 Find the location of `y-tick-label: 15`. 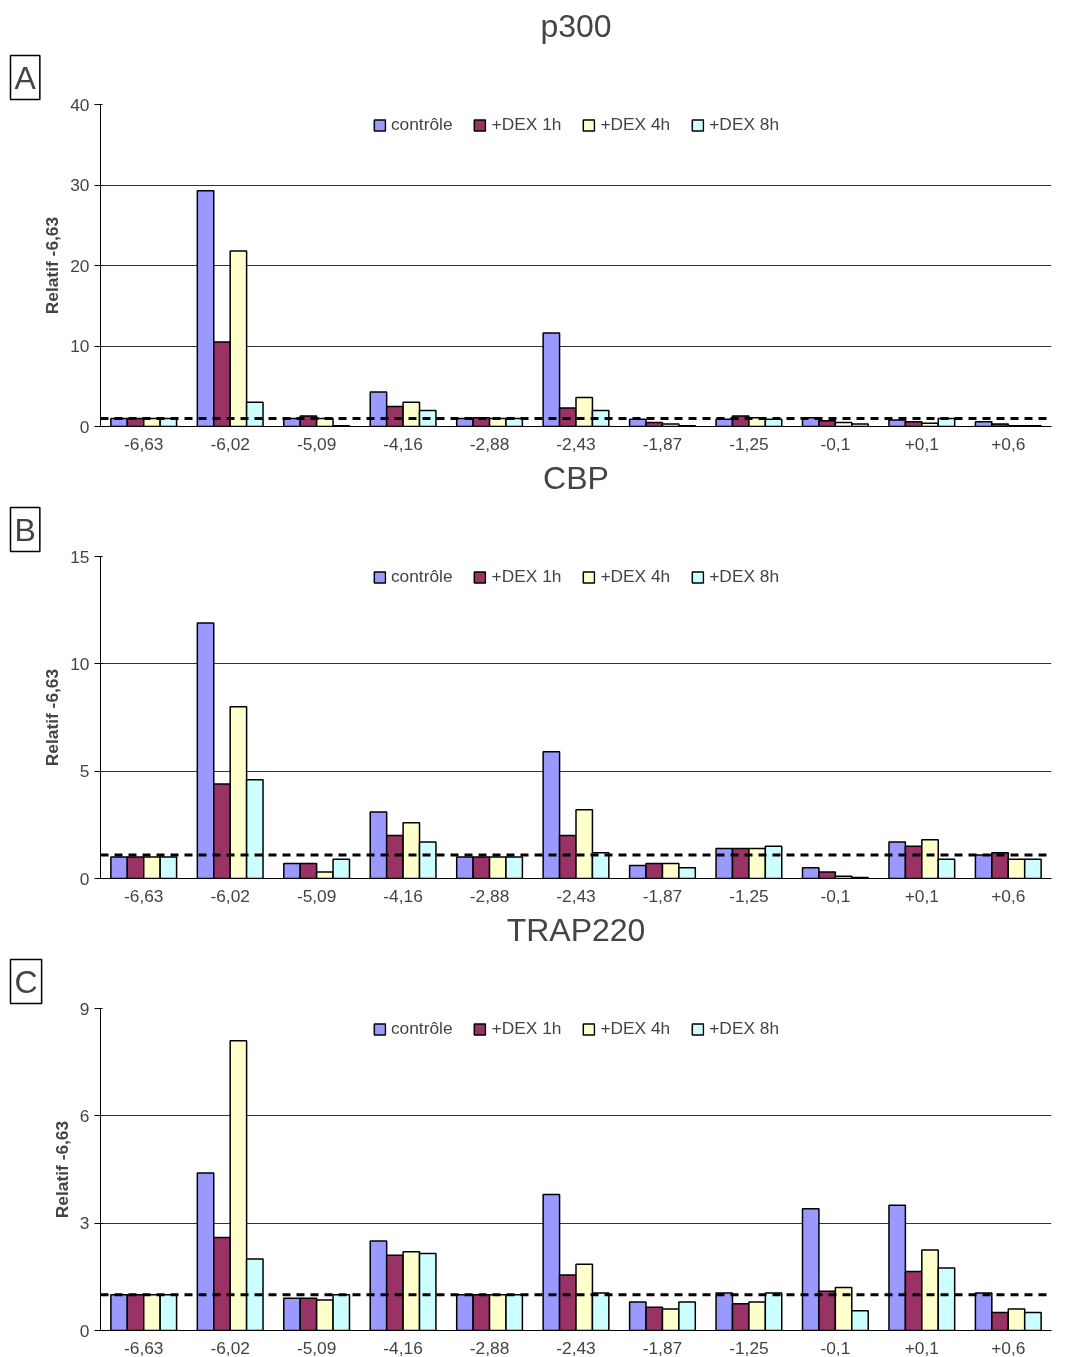

y-tick-label: 15 is located at coordinates (80, 556).